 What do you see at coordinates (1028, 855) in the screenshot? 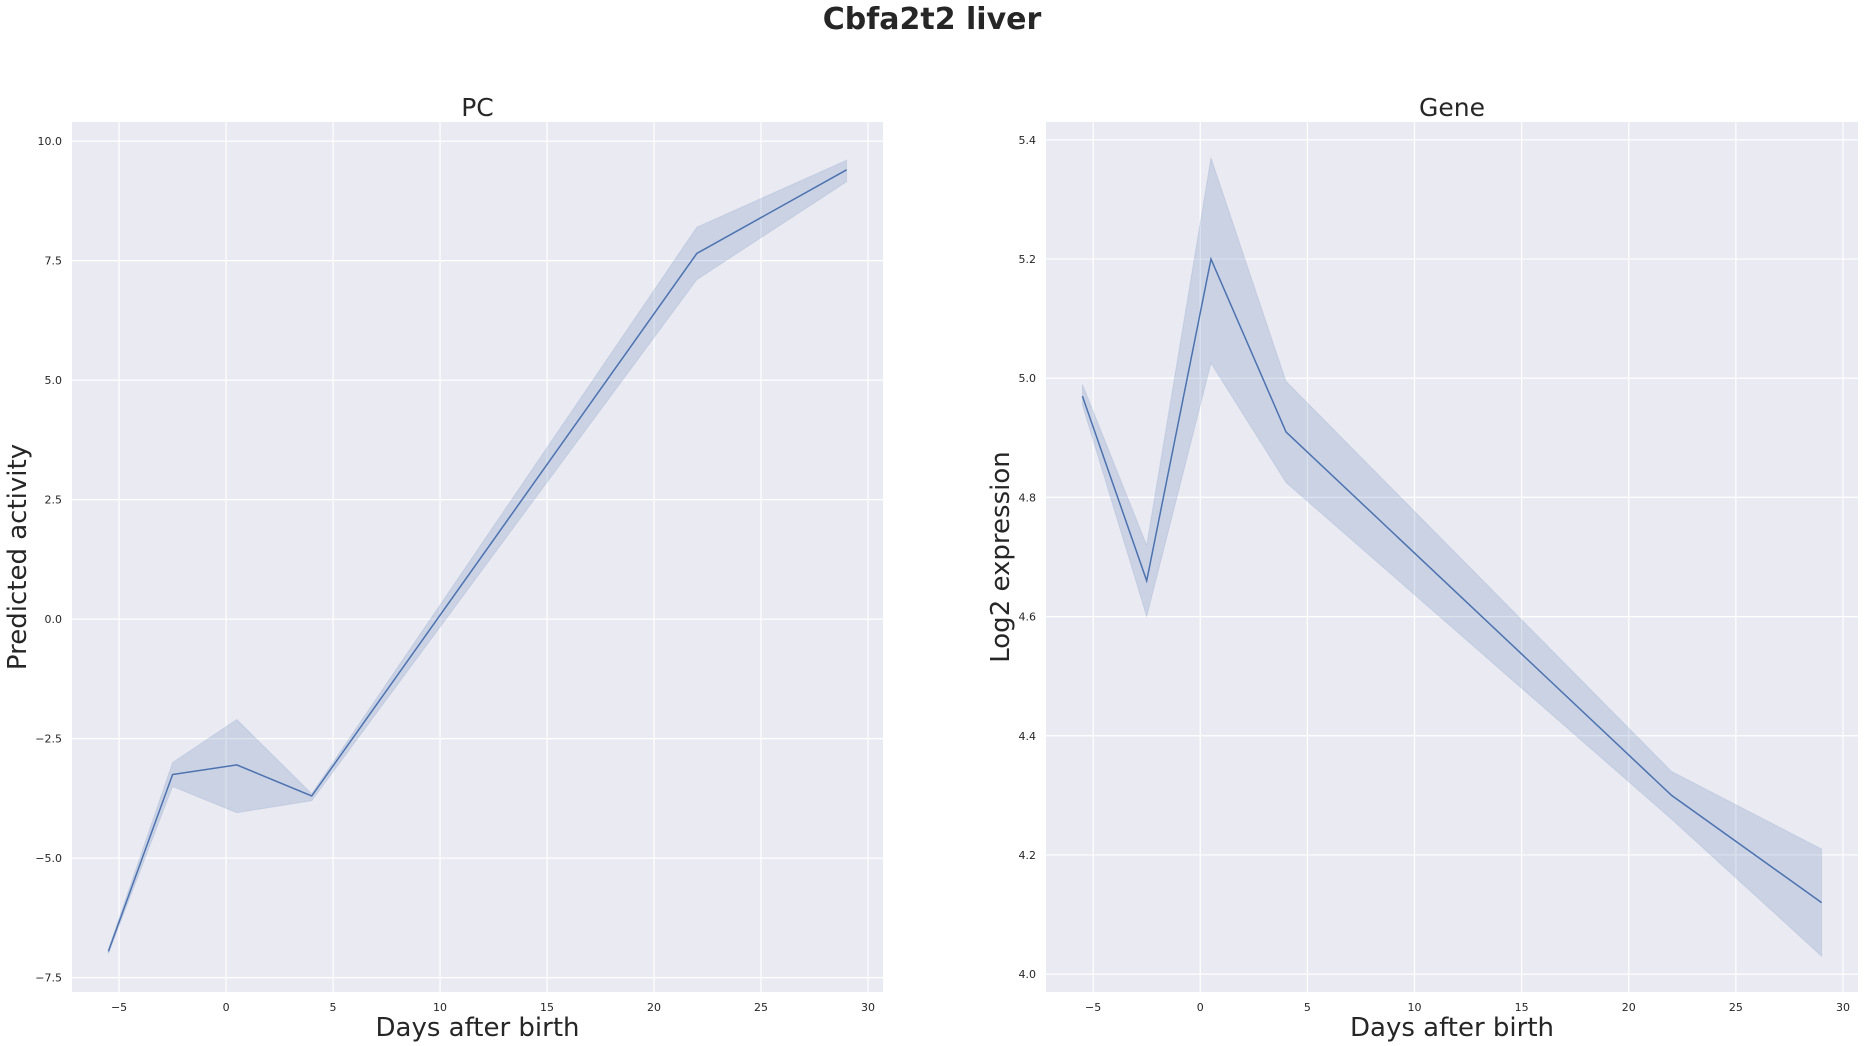
I see `y-tick-label: 4.2` at bounding box center [1028, 855].